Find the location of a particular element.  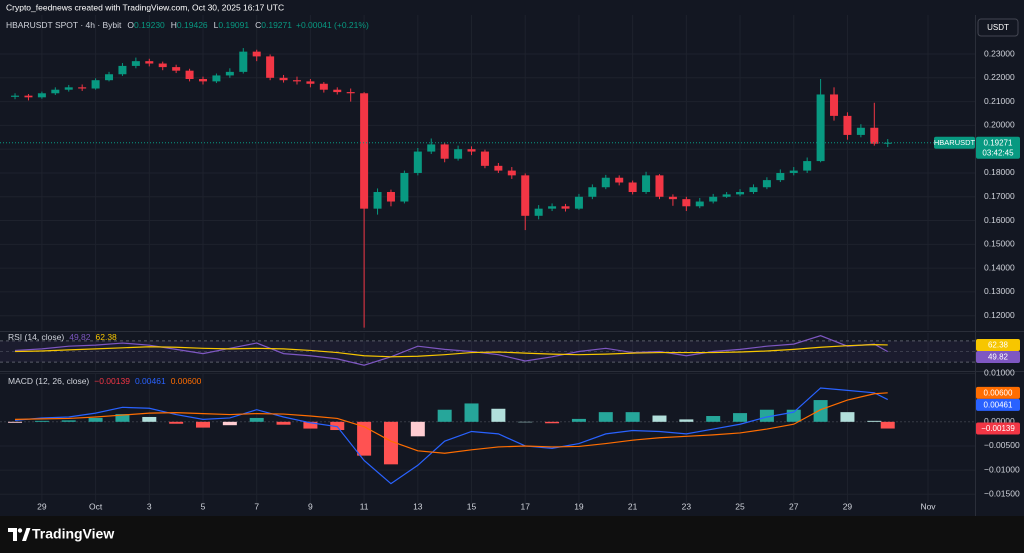

last-price-symbol-box is located at coordinates (954, 142).